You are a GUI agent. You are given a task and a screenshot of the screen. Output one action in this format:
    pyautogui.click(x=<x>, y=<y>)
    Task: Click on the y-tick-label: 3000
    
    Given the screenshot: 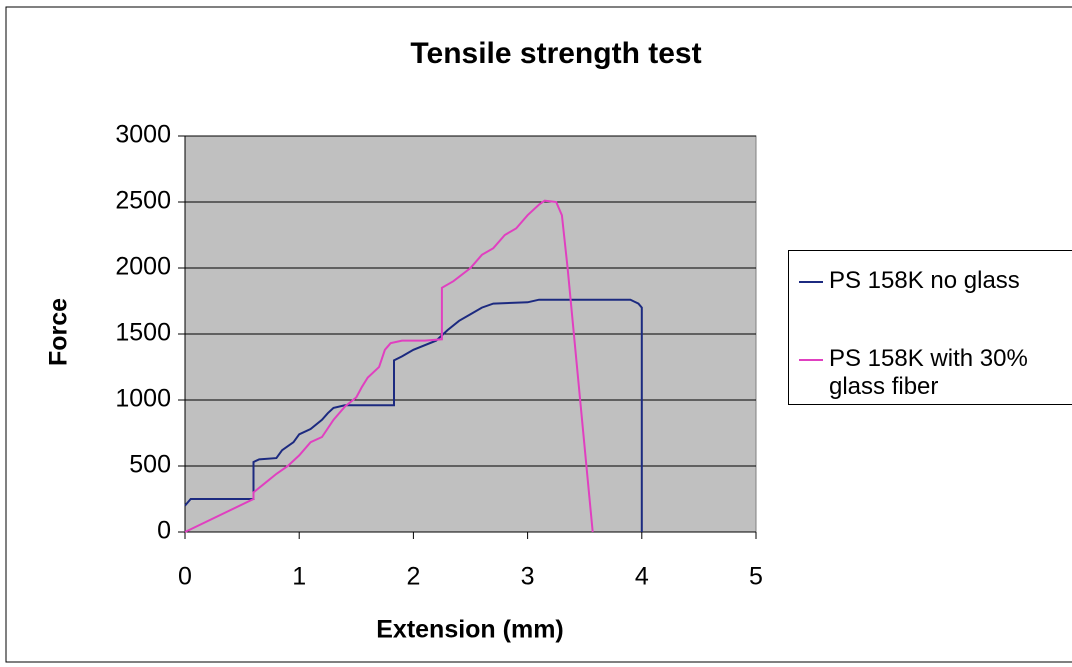 What is the action you would take?
    pyautogui.click(x=143, y=135)
    